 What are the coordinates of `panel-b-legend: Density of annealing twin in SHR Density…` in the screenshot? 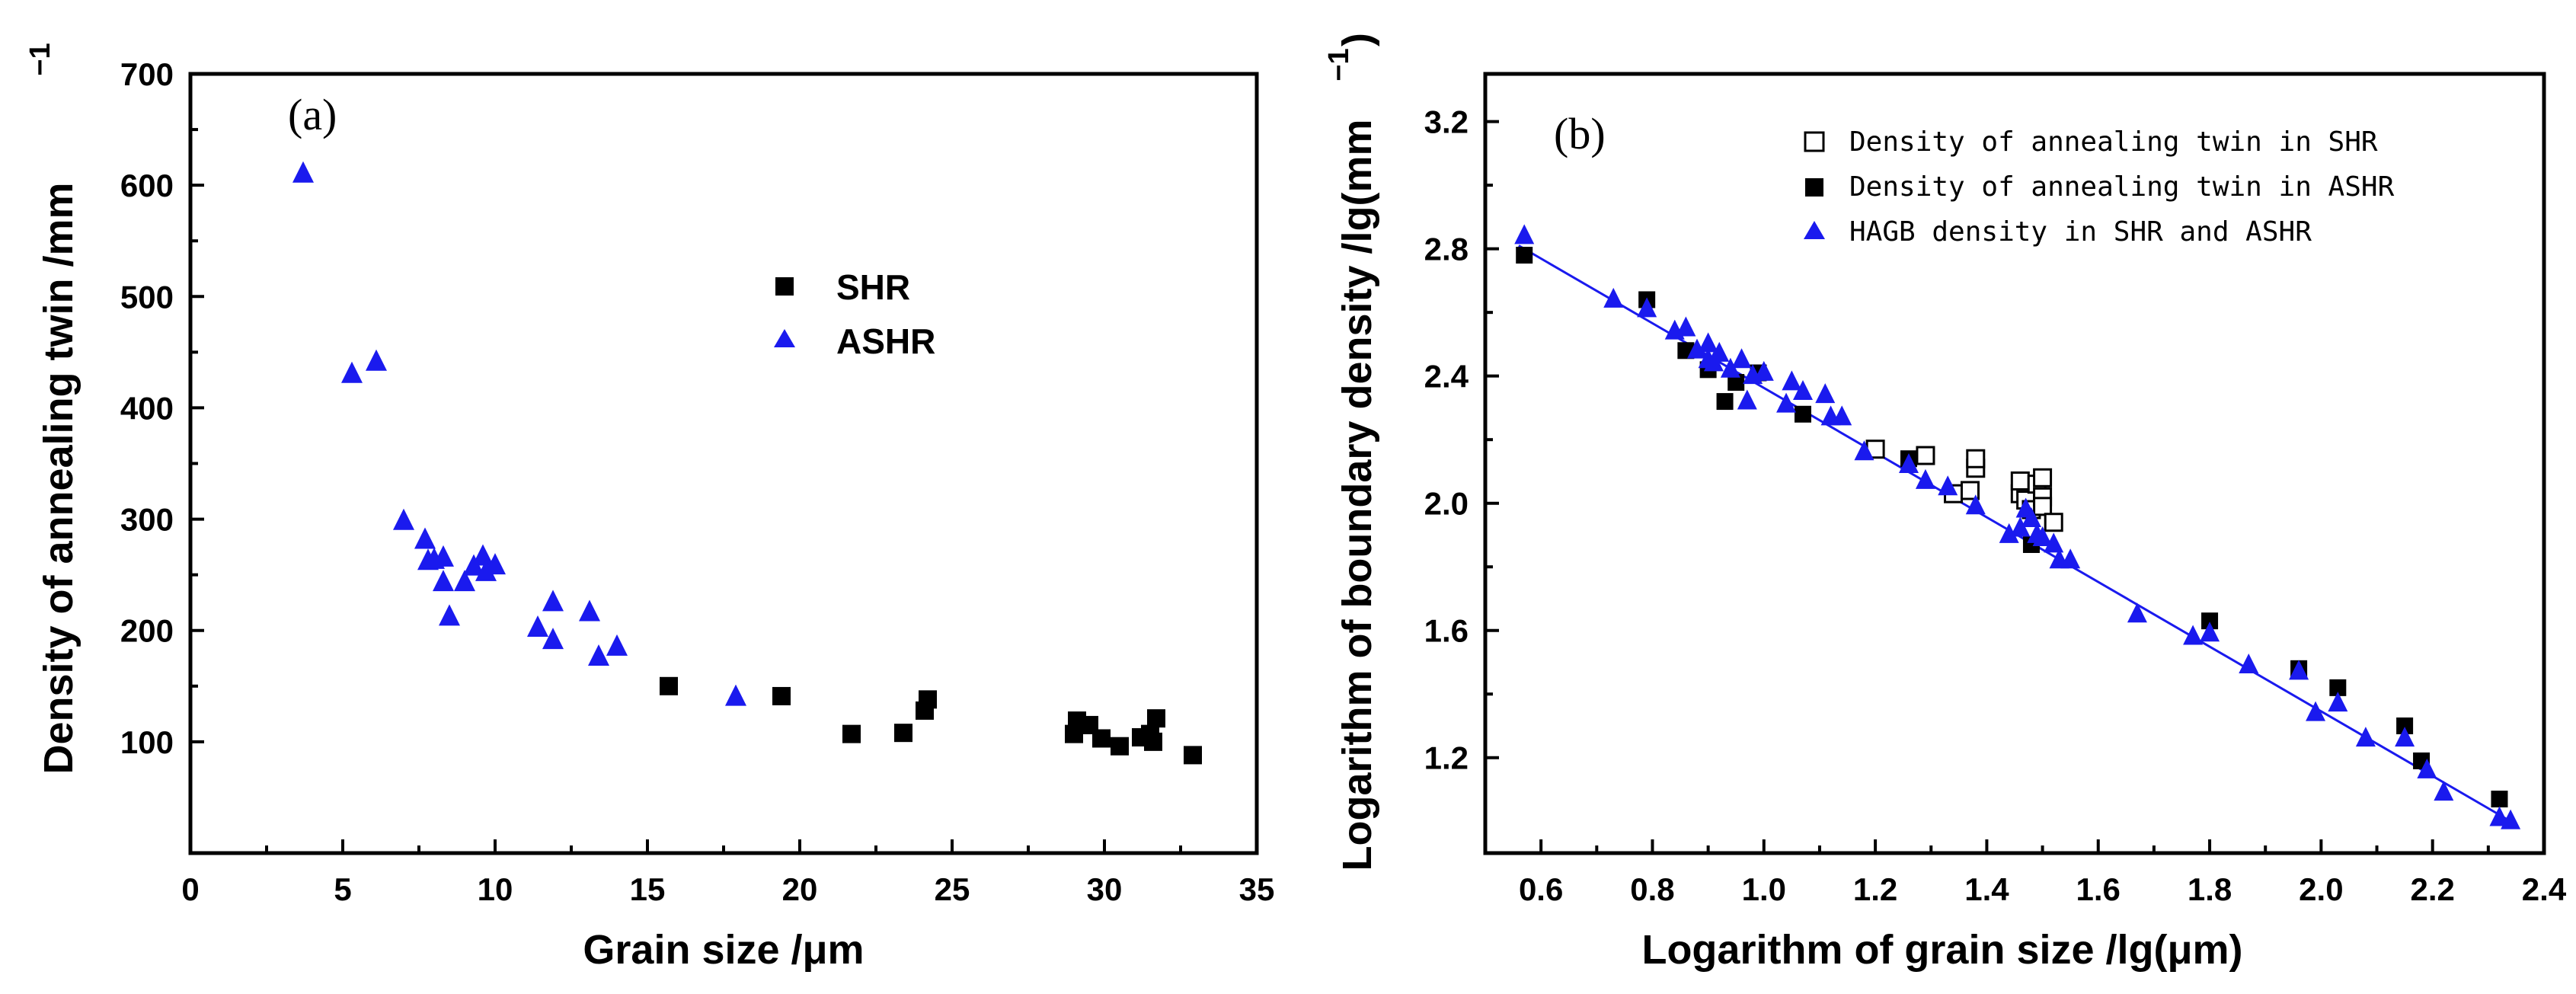 It's located at (2099, 187).